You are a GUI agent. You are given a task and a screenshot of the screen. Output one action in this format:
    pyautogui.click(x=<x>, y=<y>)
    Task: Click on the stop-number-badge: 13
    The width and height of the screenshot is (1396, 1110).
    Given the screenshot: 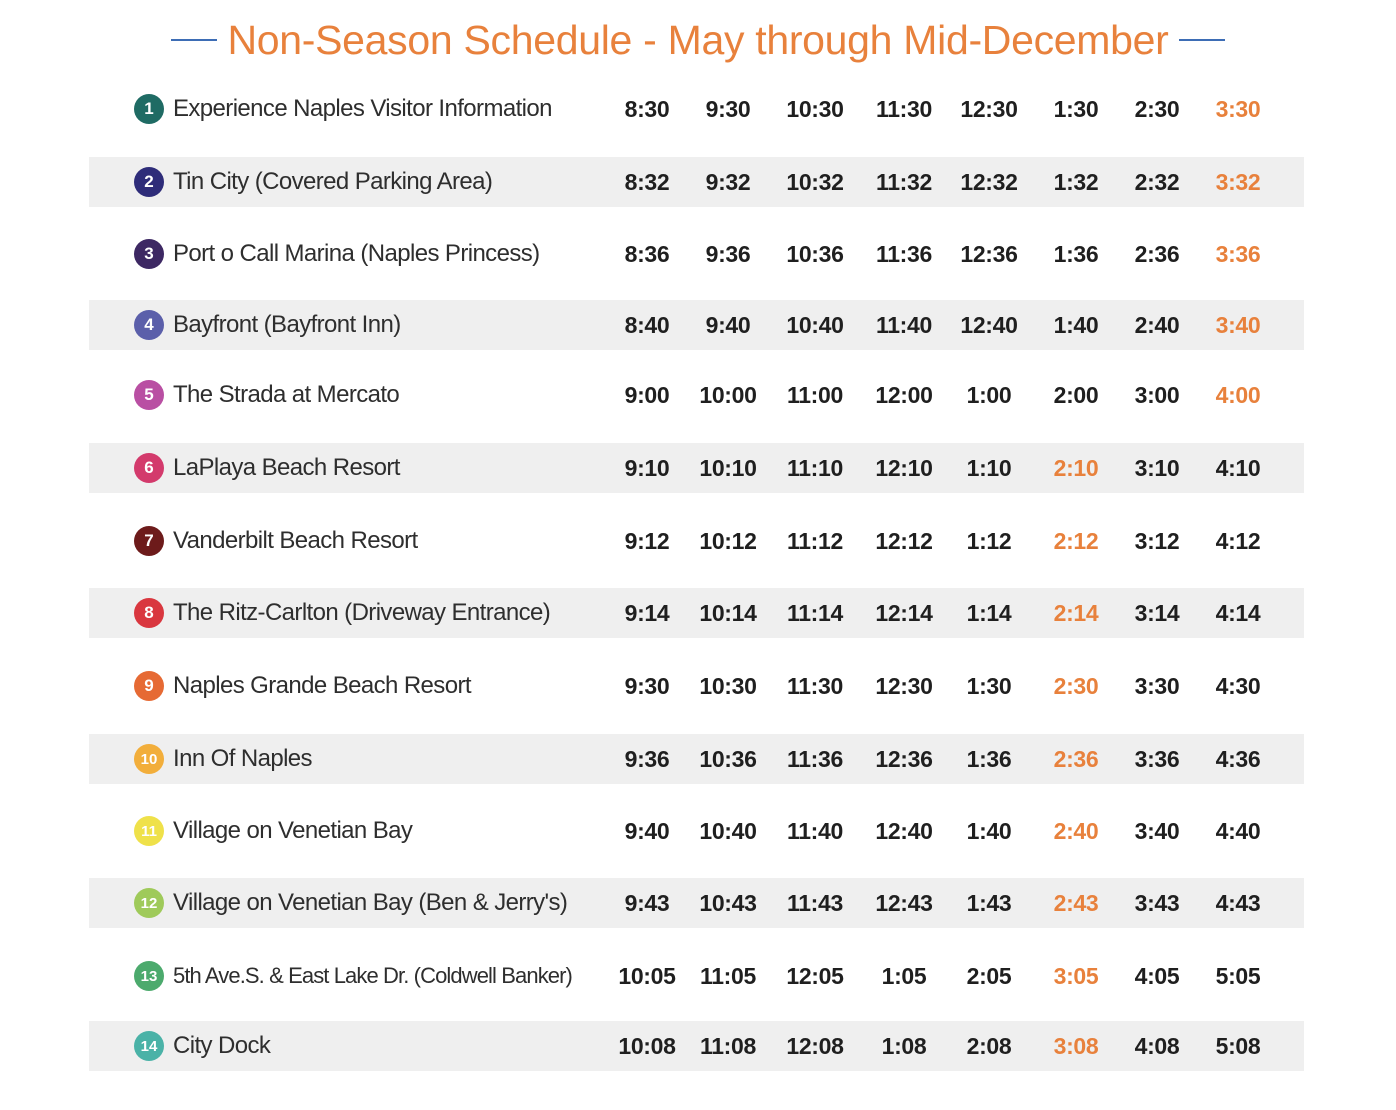 What is the action you would take?
    pyautogui.click(x=149, y=976)
    